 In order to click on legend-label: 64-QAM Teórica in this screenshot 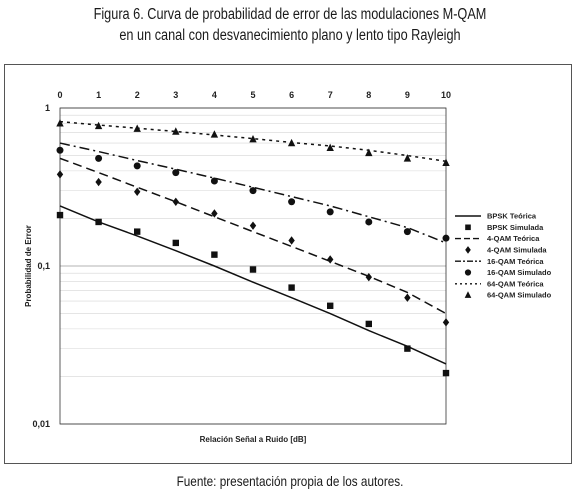, I will do `click(515, 283)`.